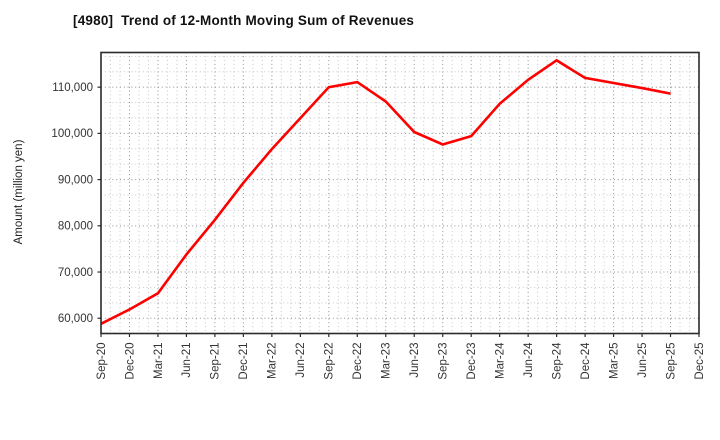 The width and height of the screenshot is (720, 440). What do you see at coordinates (671, 361) in the screenshot?
I see `x-tick-label: Sep-25` at bounding box center [671, 361].